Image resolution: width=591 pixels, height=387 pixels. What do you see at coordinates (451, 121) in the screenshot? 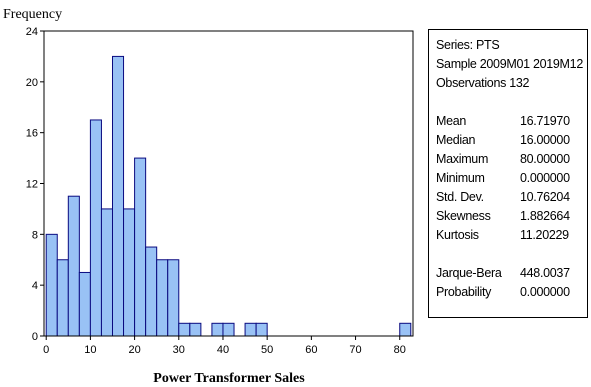
I see `stat-label: Mean` at bounding box center [451, 121].